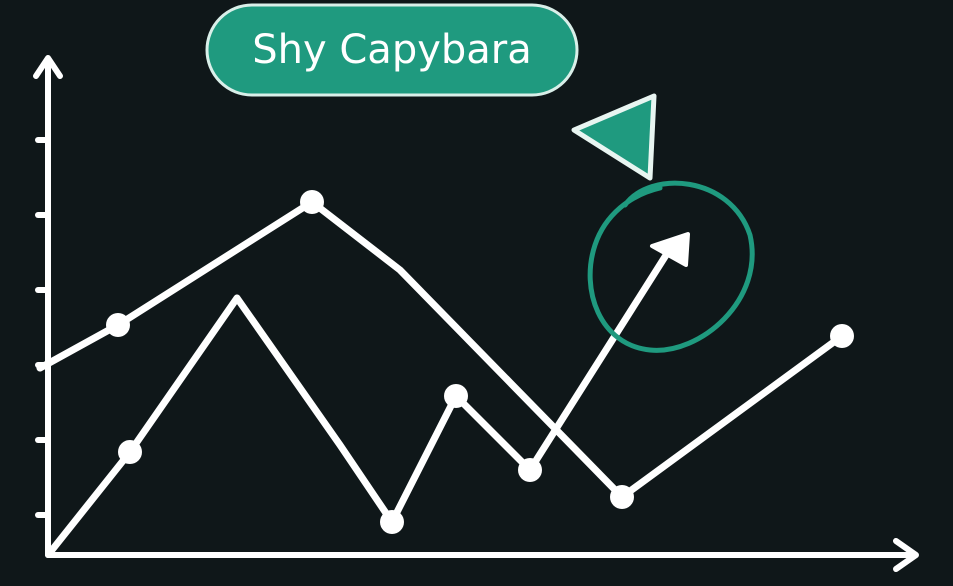  I want to click on label-text: Shy Capybara, so click(392, 50).